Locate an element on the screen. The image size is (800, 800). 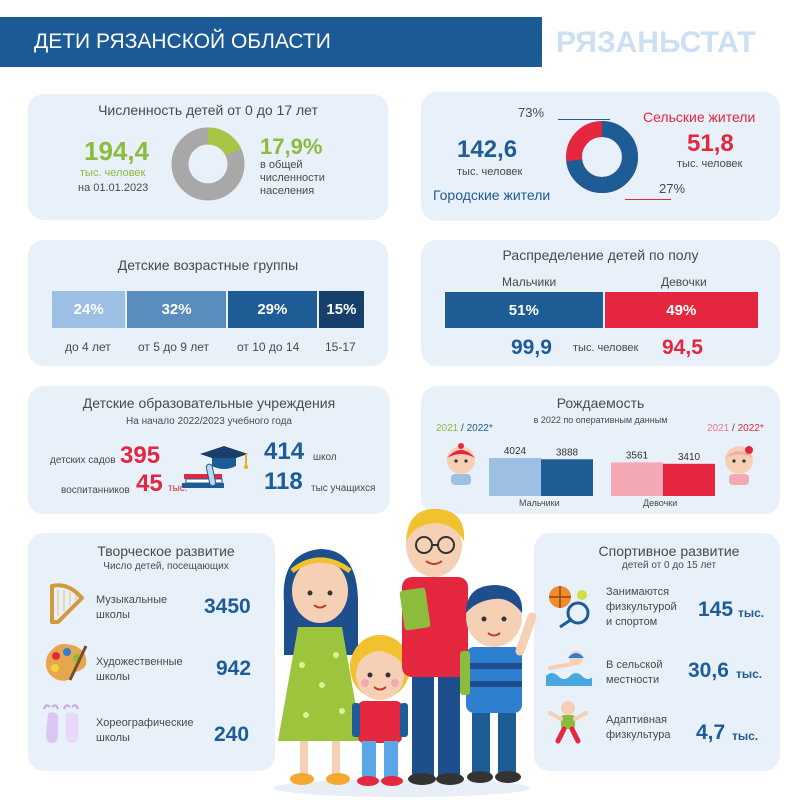
pupils-value: 45 is located at coordinates (149, 483).